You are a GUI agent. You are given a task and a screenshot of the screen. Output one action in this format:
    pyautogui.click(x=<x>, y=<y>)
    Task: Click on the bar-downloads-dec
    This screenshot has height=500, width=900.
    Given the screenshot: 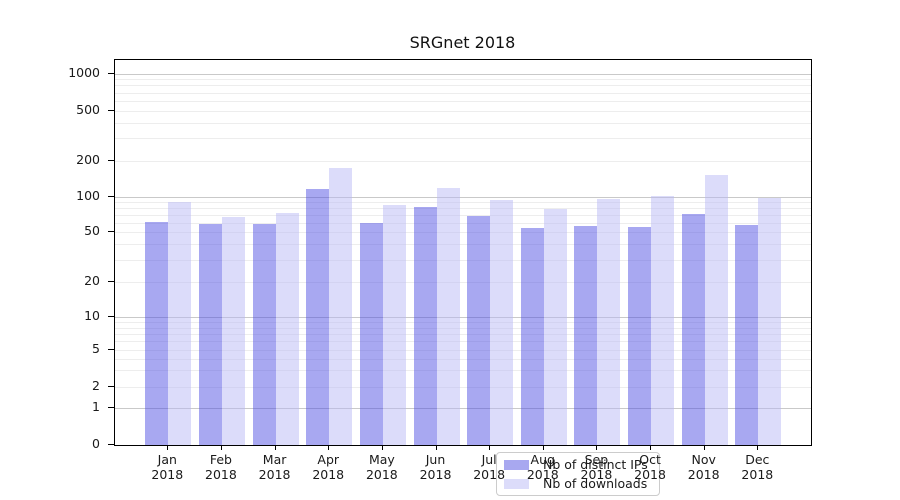 What is the action you would take?
    pyautogui.click(x=770, y=321)
    